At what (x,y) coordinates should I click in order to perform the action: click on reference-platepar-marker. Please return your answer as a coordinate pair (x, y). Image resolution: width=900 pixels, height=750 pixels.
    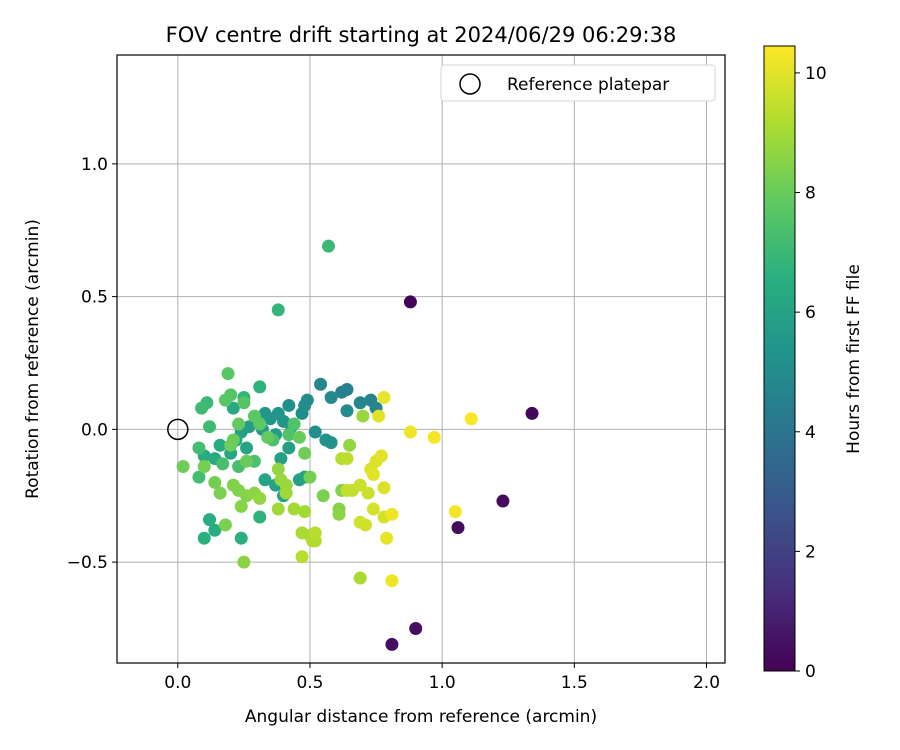
    Looking at the image, I should click on (178, 429).